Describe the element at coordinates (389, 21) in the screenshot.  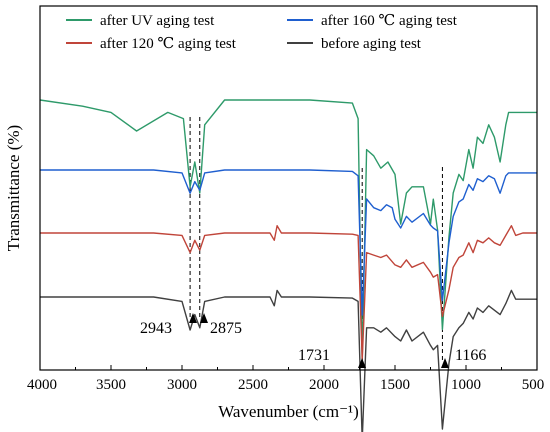
I see `legend-label-1: after 160 ℃ aging test` at that location.